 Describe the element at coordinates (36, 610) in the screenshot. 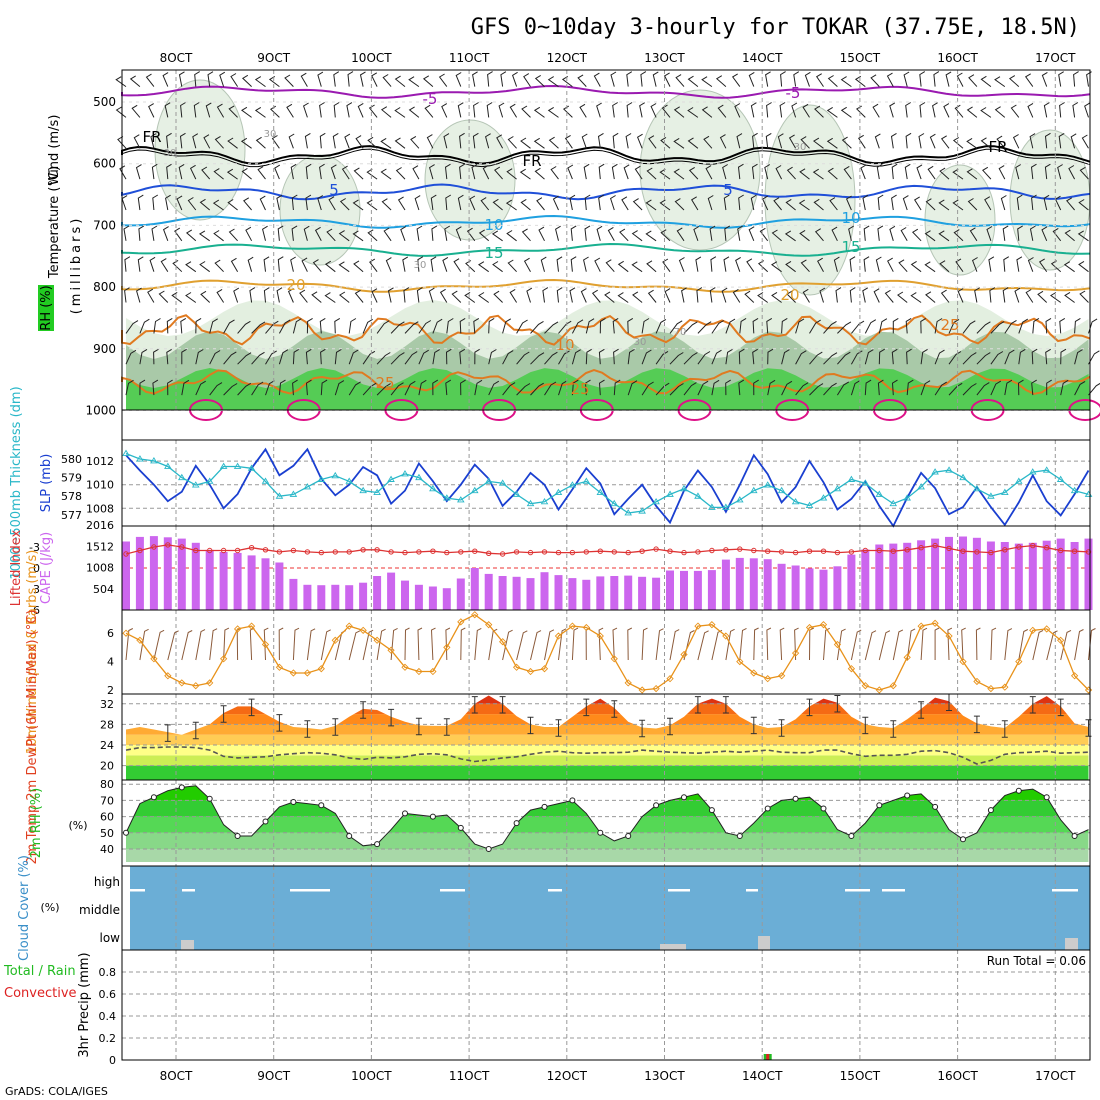

I see `li-tick-label: 6` at that location.